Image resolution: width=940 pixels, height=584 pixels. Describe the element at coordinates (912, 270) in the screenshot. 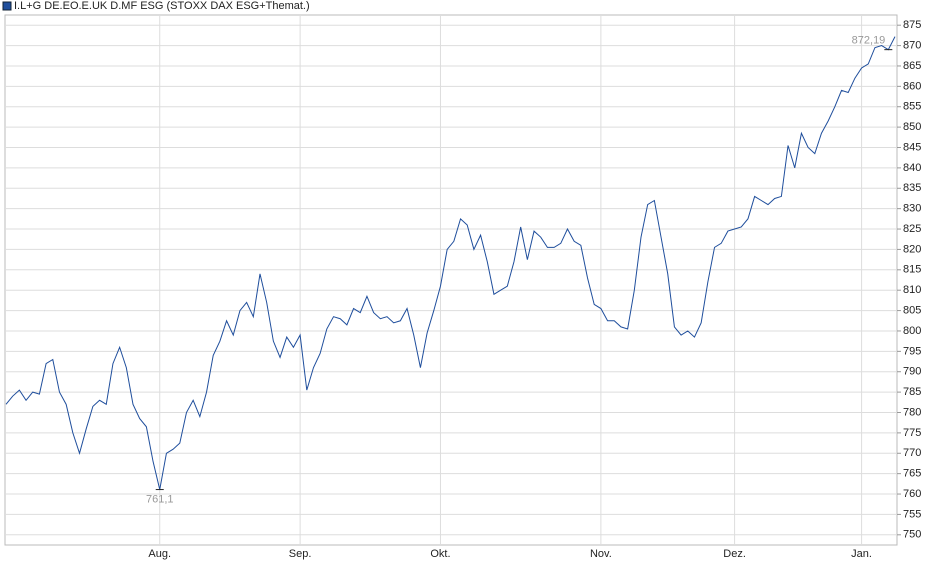

I see `y-tick-label: 815` at that location.